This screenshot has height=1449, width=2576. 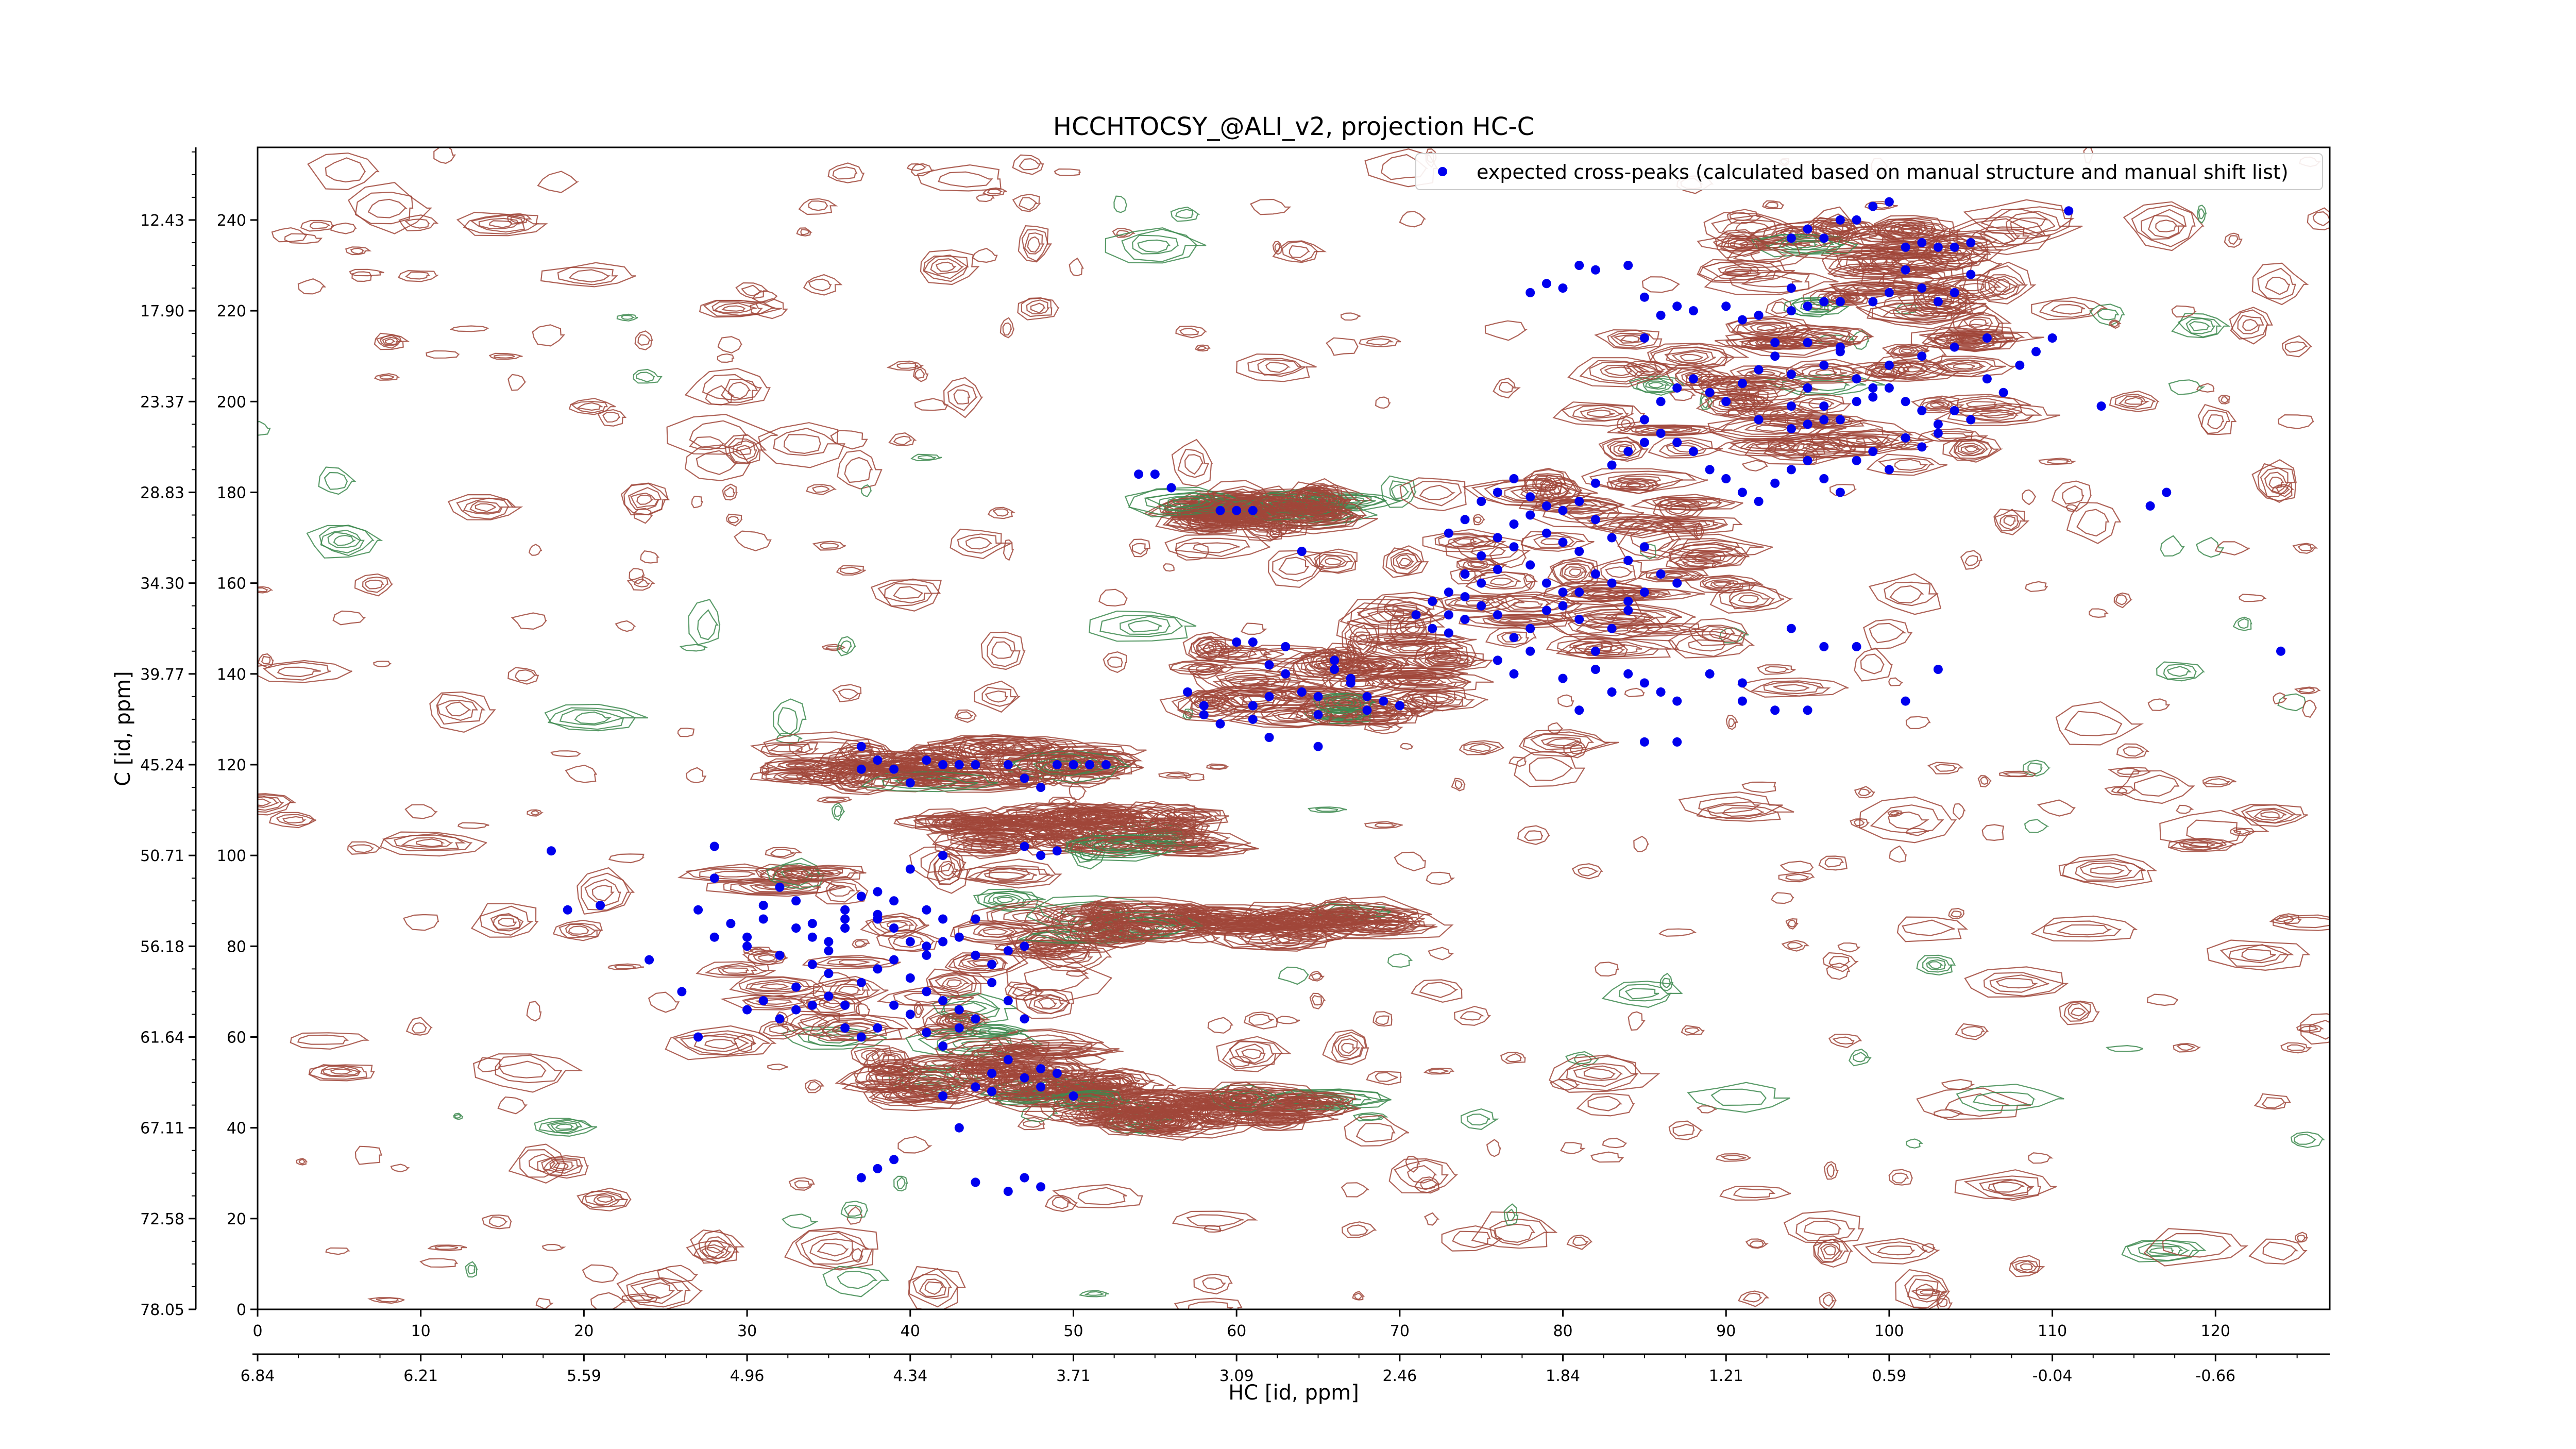 What do you see at coordinates (584, 1331) in the screenshot?
I see `x-tick-label: 20` at bounding box center [584, 1331].